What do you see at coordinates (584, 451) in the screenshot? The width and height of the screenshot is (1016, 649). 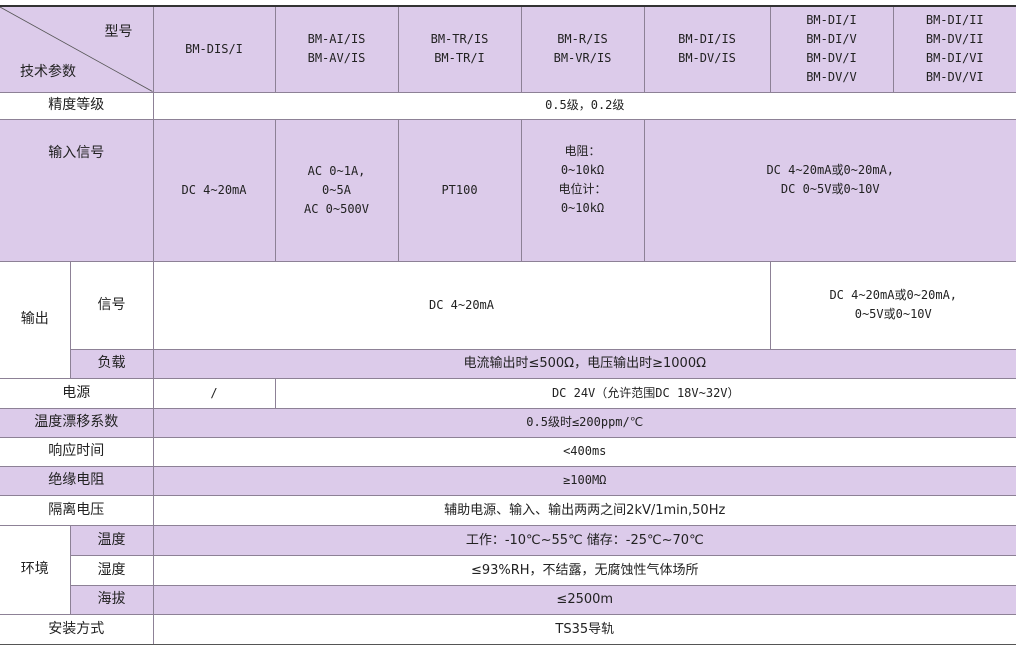 I see `response-value: <400ms` at bounding box center [584, 451].